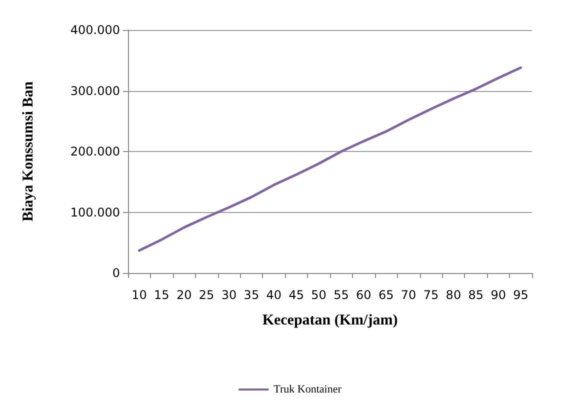 The height and width of the screenshot is (406, 580). I want to click on x-tick-label: 70, so click(408, 295).